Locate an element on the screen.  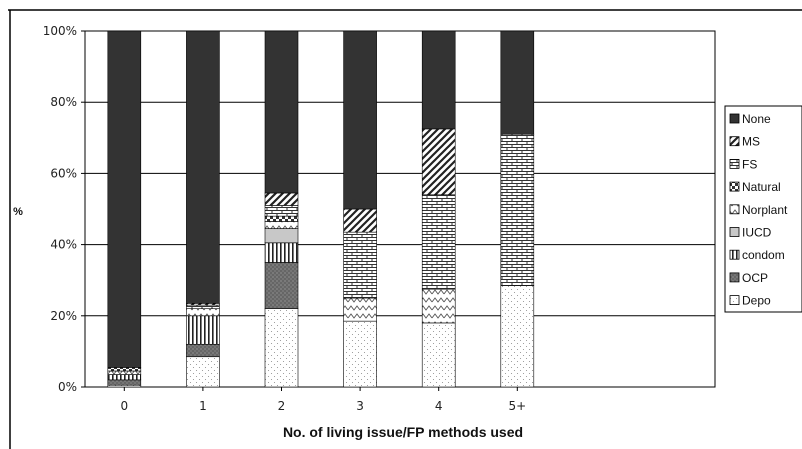
legend-label-condom: condom is located at coordinates (763, 255).